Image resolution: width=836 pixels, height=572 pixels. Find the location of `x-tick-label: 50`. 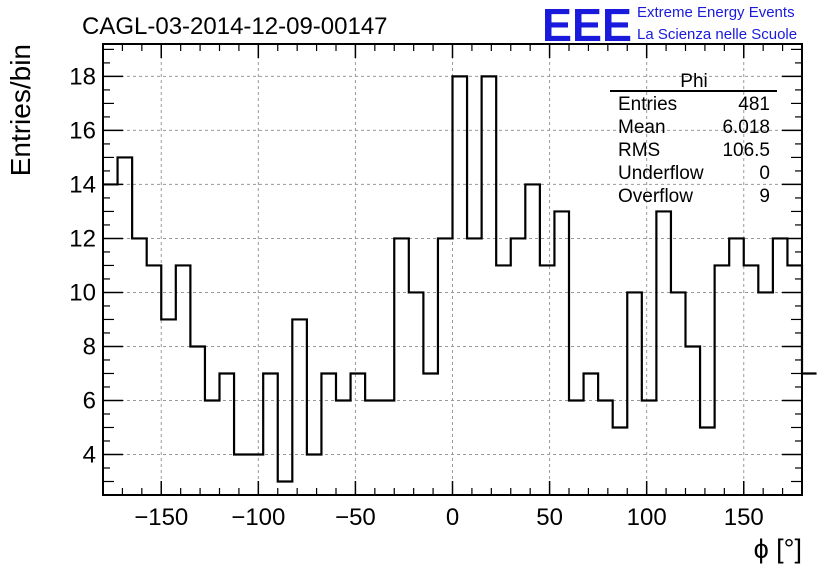

x-tick-label: 50 is located at coordinates (549, 517).